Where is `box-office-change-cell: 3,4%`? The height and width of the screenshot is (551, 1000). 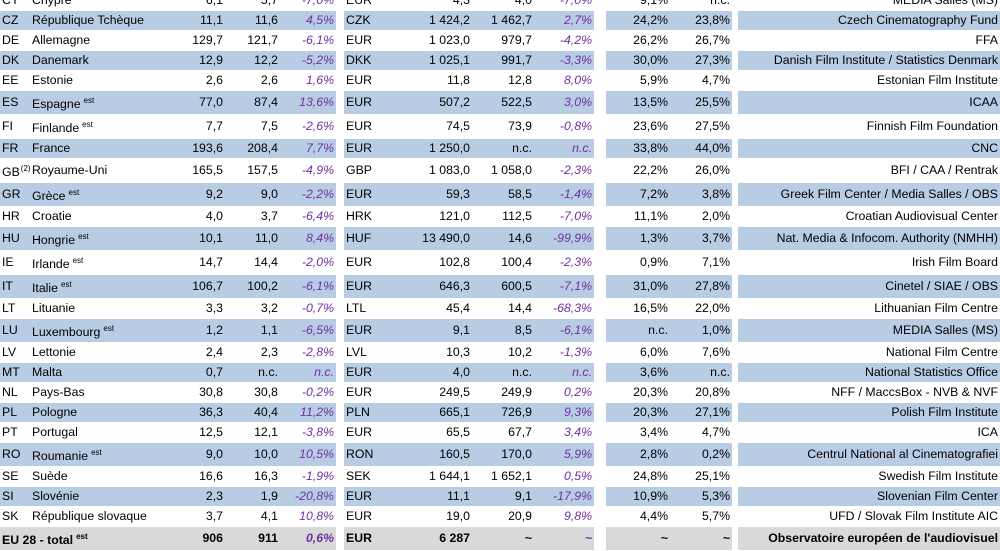 box-office-change-cell: 3,4% is located at coordinates (564, 432).